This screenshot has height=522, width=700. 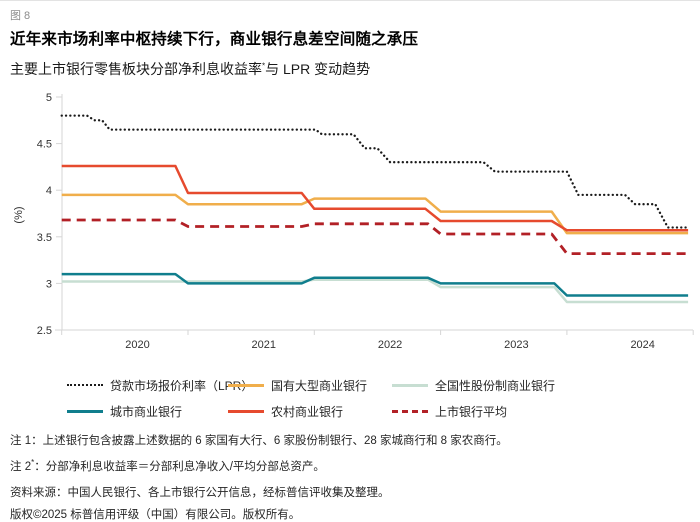 What do you see at coordinates (214, 39) in the screenshot?
I see `page-title: 近年来市场利率中枢持续下行，商业银行息差空间随之承压` at bounding box center [214, 39].